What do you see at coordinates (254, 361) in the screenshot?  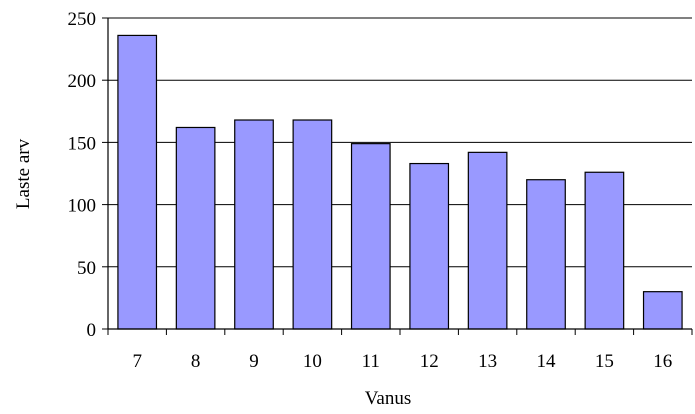 I see `x-tick-label: 9` at bounding box center [254, 361].